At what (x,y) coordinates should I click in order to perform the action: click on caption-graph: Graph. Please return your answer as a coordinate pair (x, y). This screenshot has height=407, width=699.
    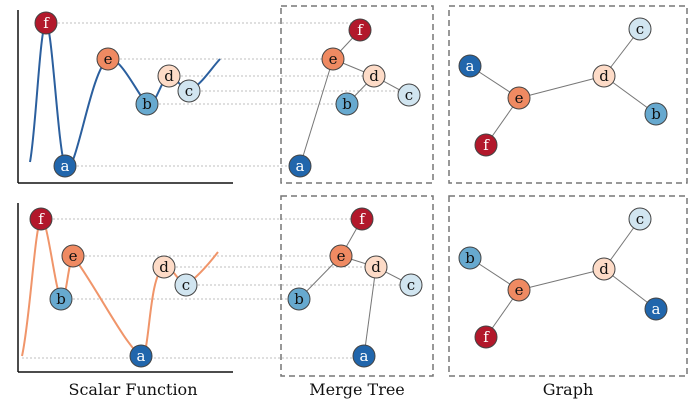
    Looking at the image, I should click on (568, 389).